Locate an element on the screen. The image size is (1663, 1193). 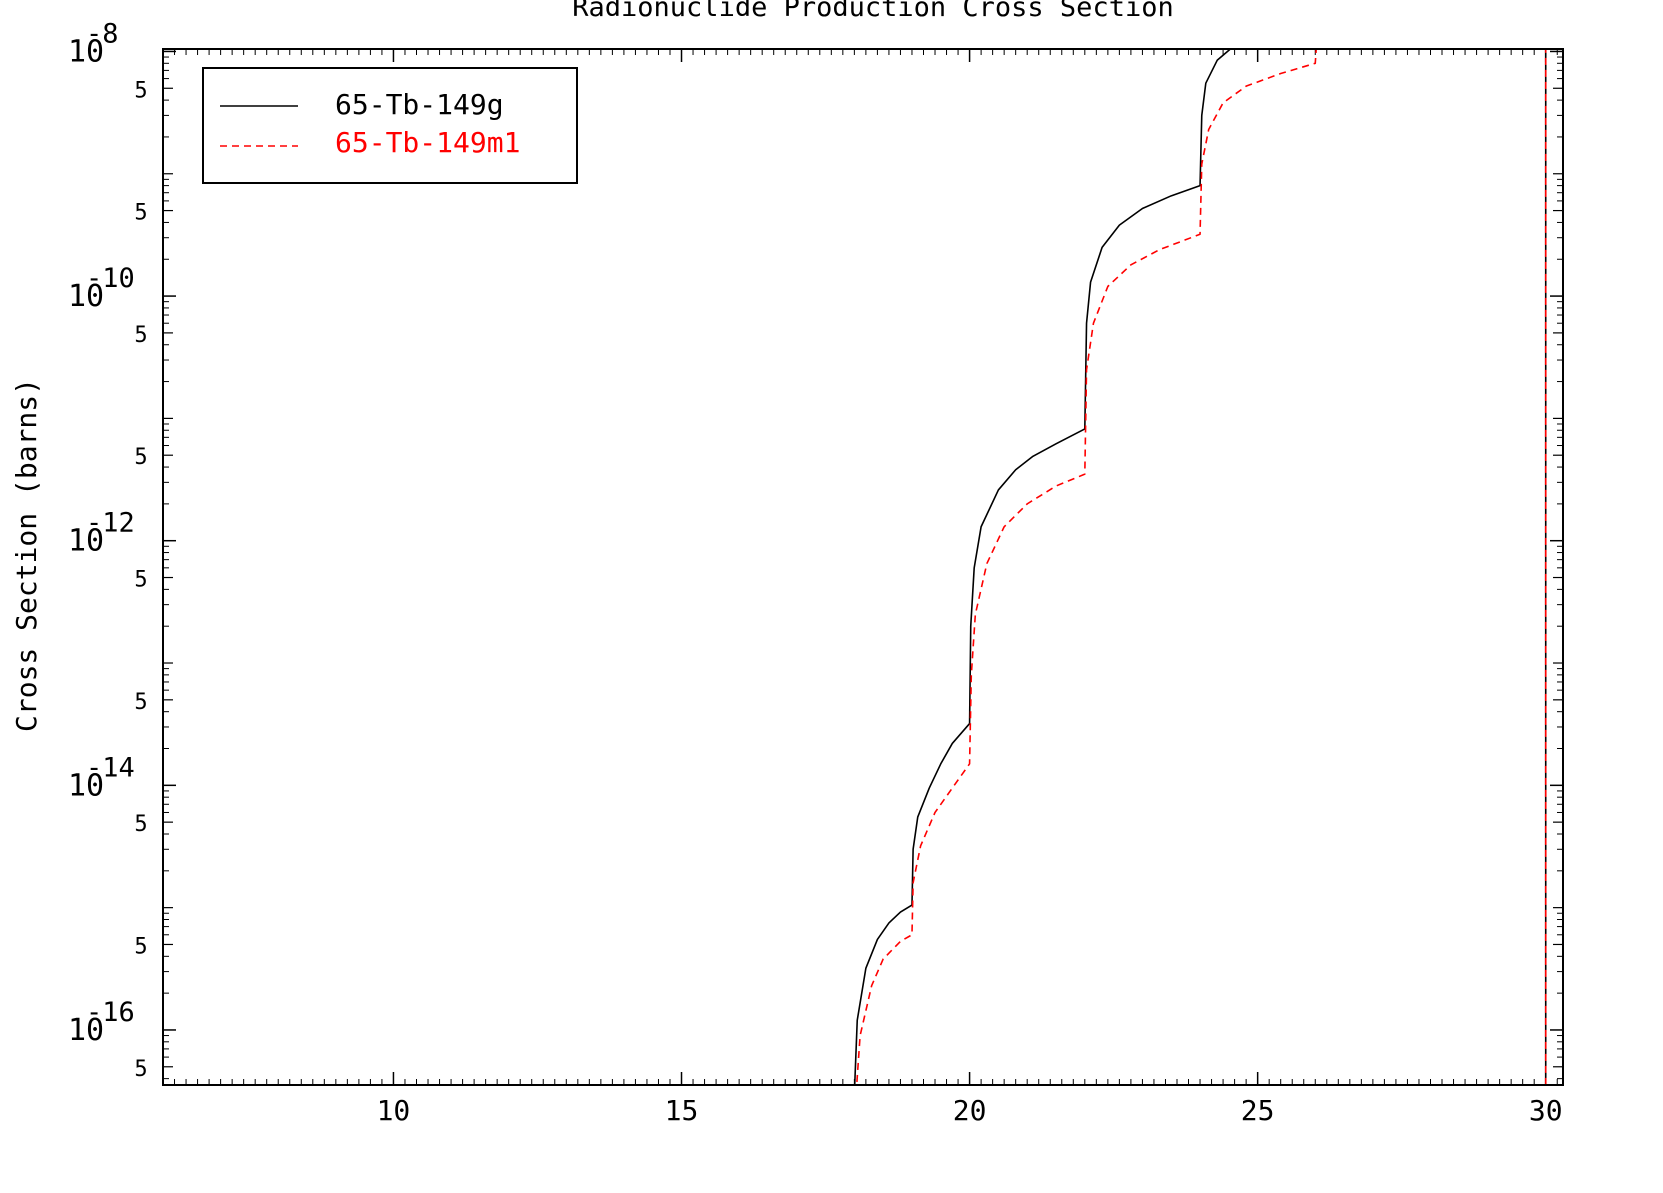
legend: 65-Tb-149g 65-Tb-149m1 is located at coordinates (390, 125).